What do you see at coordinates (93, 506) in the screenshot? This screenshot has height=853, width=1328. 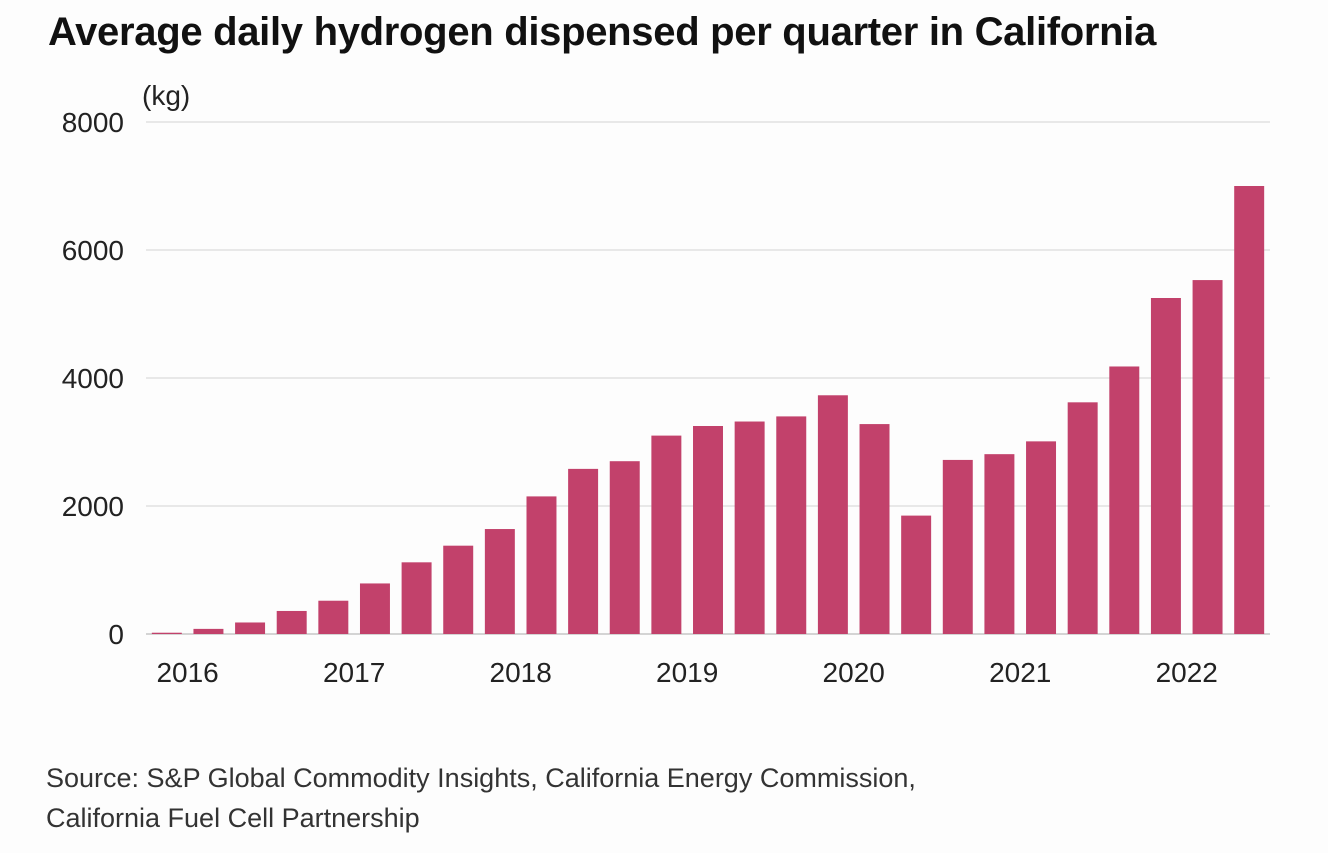 I see `y-tick-label: 2000` at bounding box center [93, 506].